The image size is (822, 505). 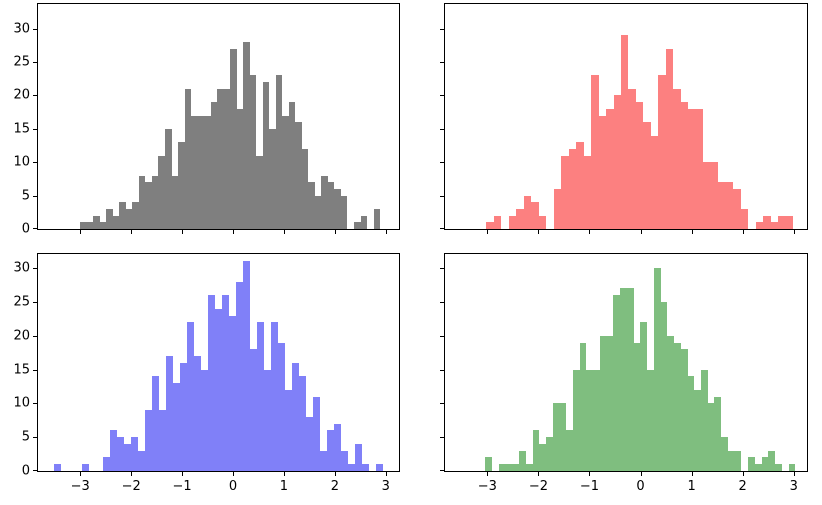 What do you see at coordinates (487, 486) in the screenshot?
I see `x-axis-tick-label: −3` at bounding box center [487, 486].